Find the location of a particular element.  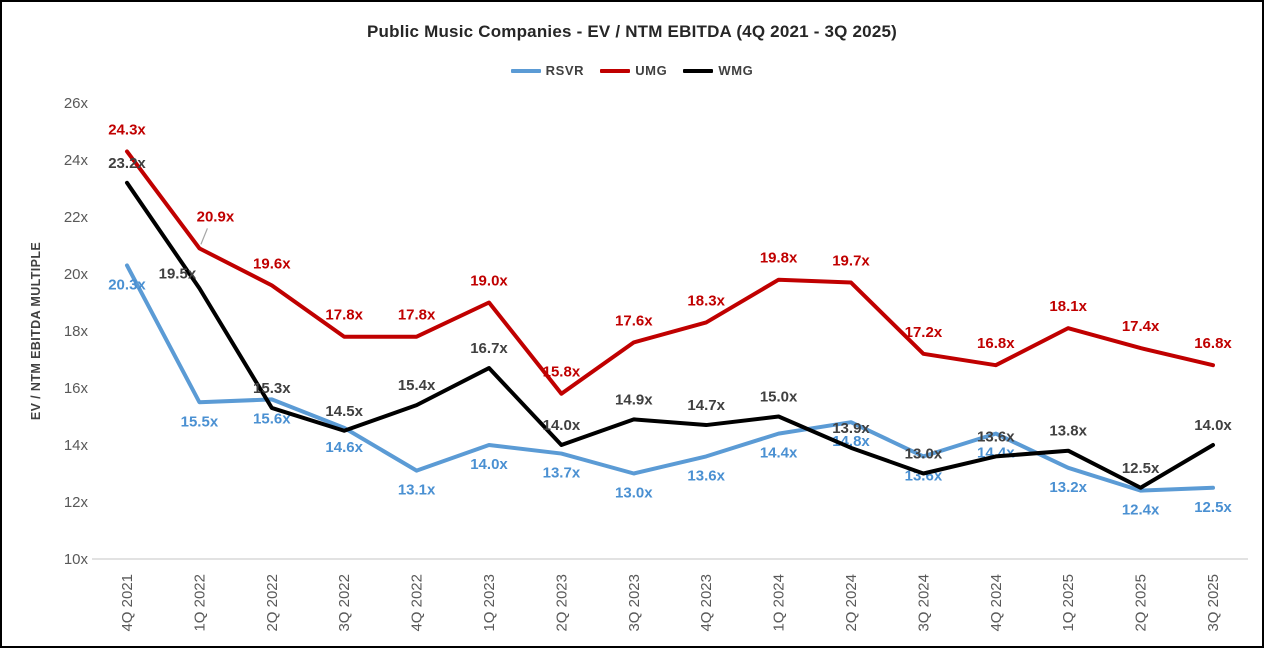

x-tick-label: 2Q 2025 is located at coordinates (1141, 603).